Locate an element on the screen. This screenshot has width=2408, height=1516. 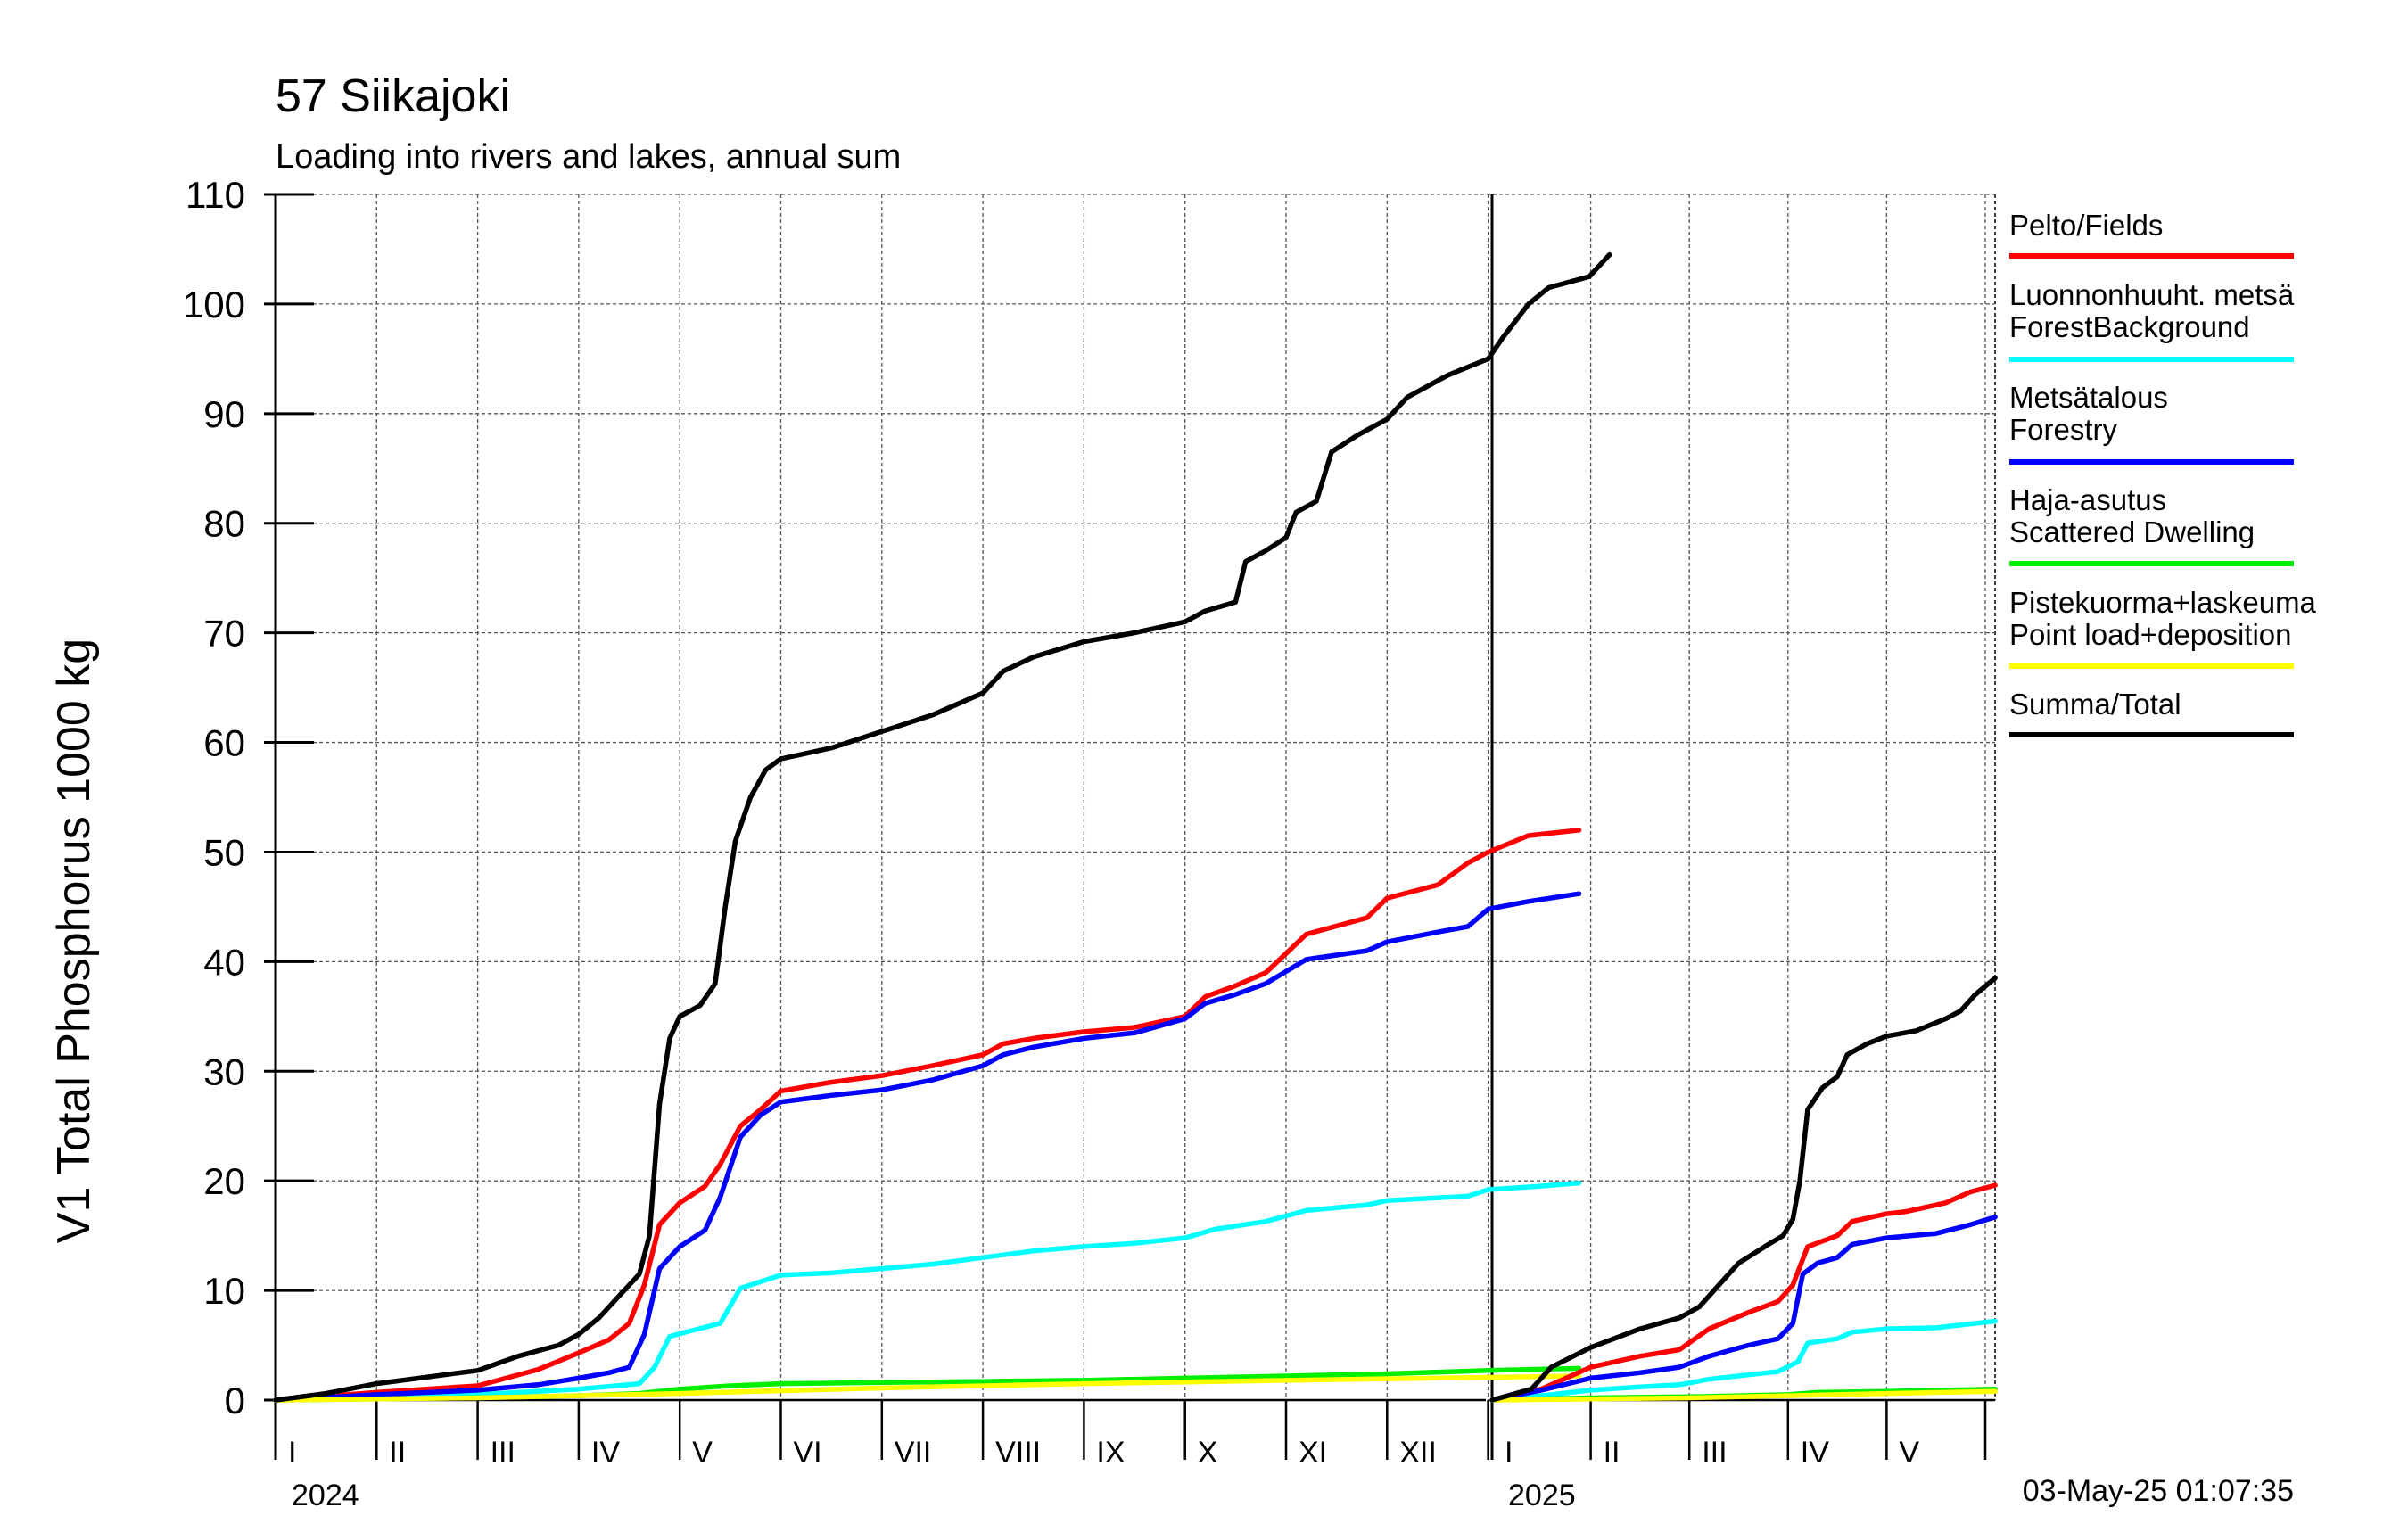
series-line-summa-total is located at coordinates (1743, 1189).